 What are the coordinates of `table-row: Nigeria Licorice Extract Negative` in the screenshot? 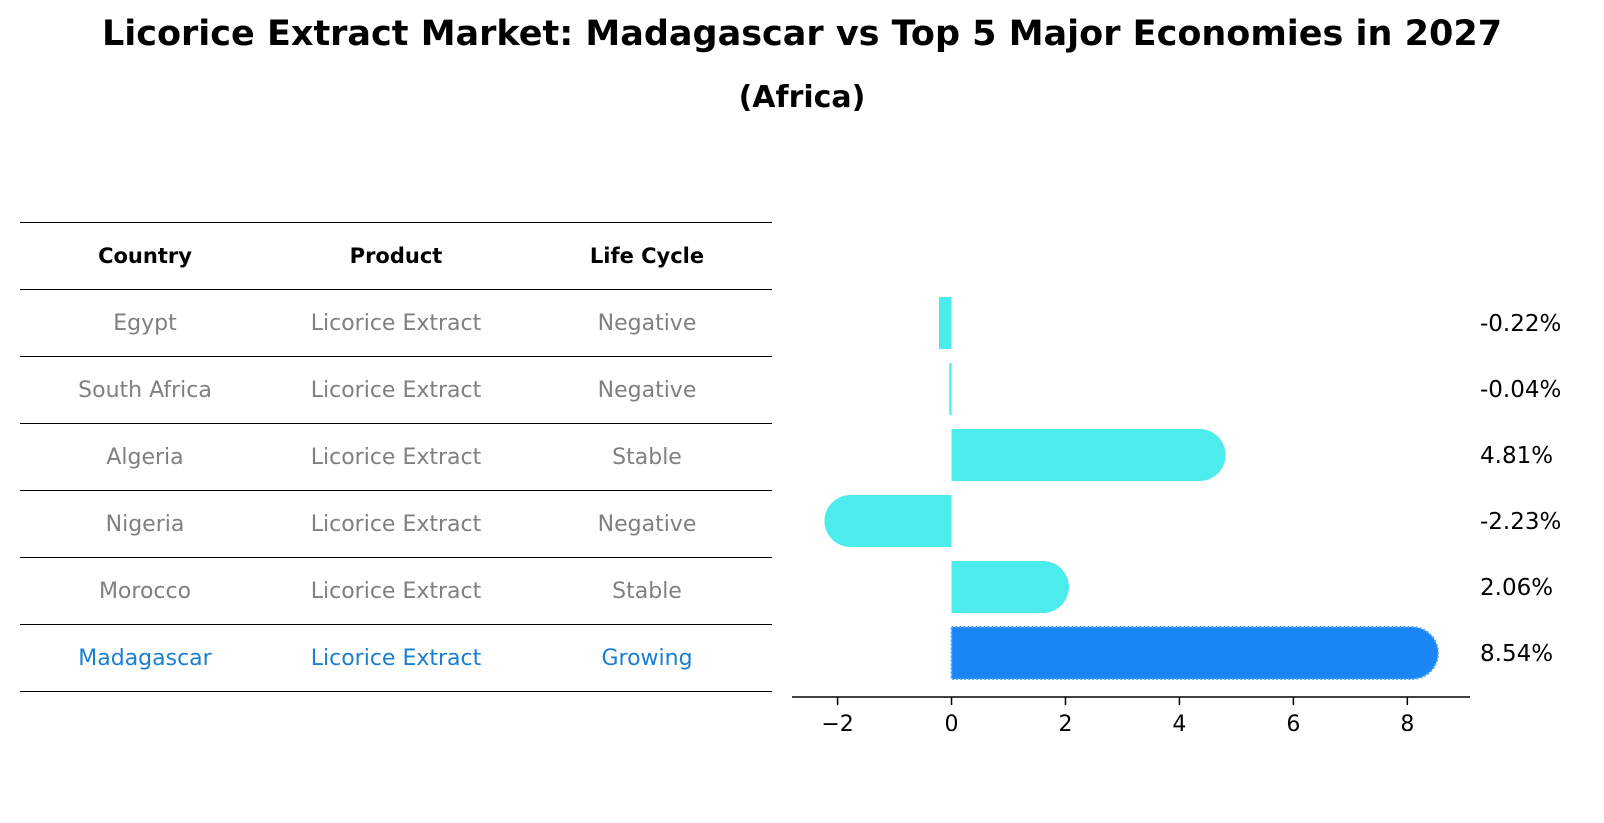 It's located at (396, 523).